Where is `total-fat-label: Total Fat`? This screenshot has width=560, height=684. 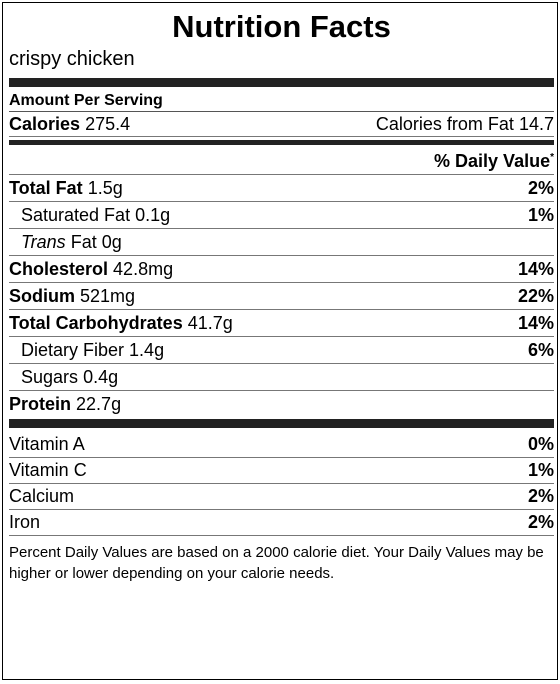
total-fat-label: Total Fat is located at coordinates (46, 188).